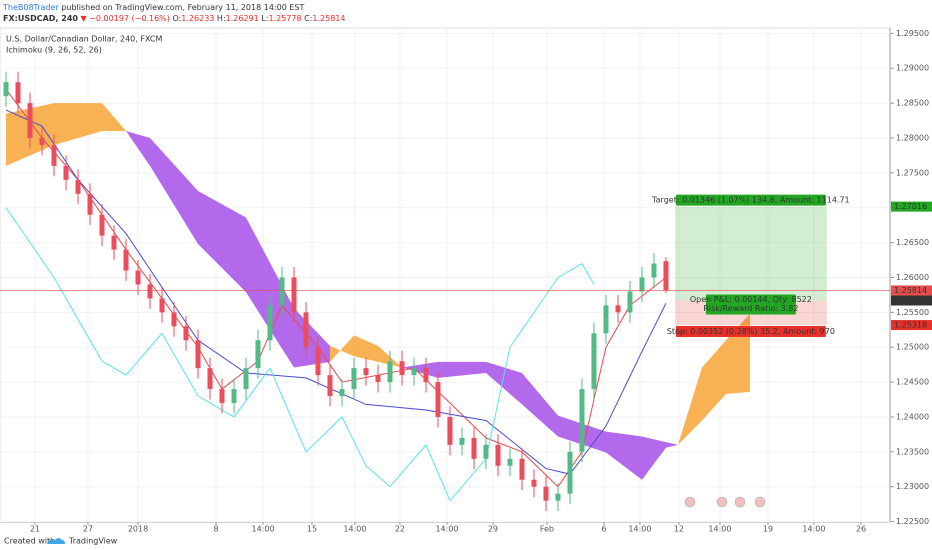  What do you see at coordinates (328, 18) in the screenshot?
I see `c-val: 1.25814` at bounding box center [328, 18].